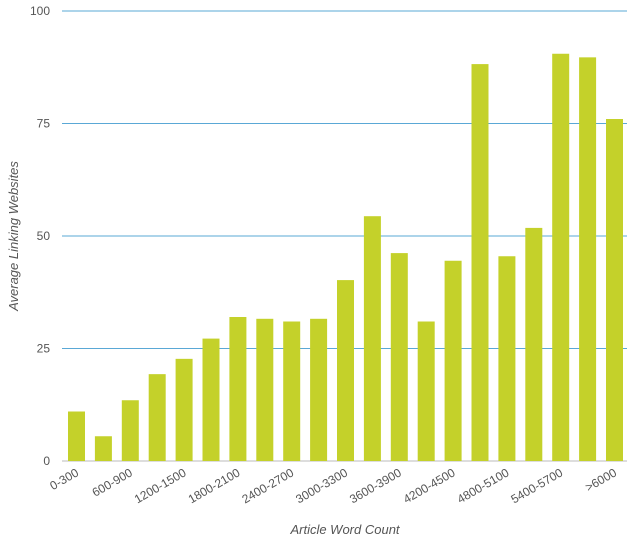 Image resolution: width=630 pixels, height=540 pixels. Describe the element at coordinates (267, 485) in the screenshot. I see `x-tick-label: 2400-2700` at that location.